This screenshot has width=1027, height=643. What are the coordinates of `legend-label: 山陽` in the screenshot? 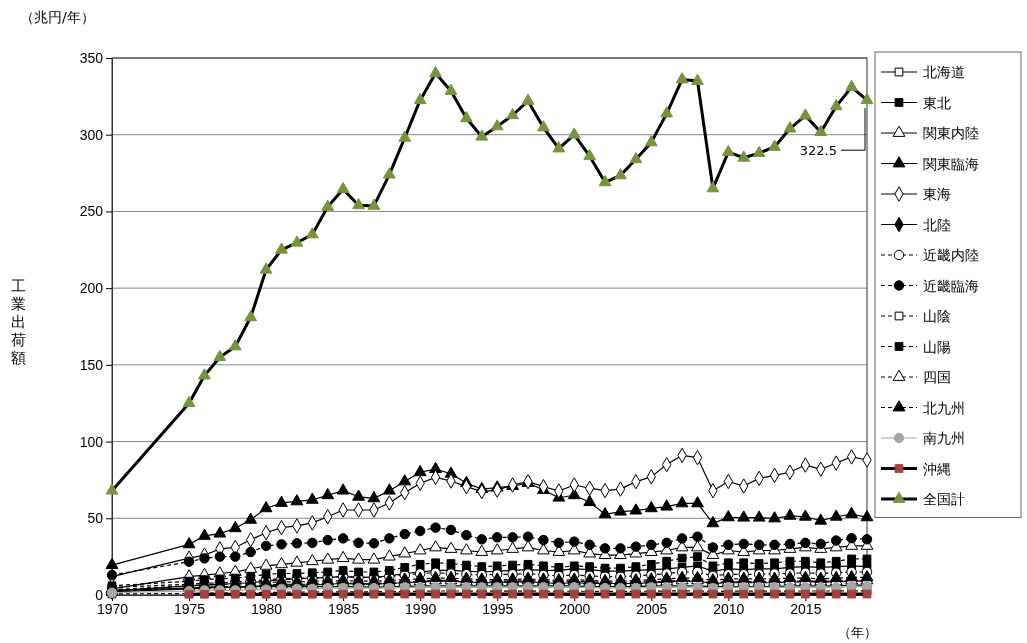 It's located at (937, 346).